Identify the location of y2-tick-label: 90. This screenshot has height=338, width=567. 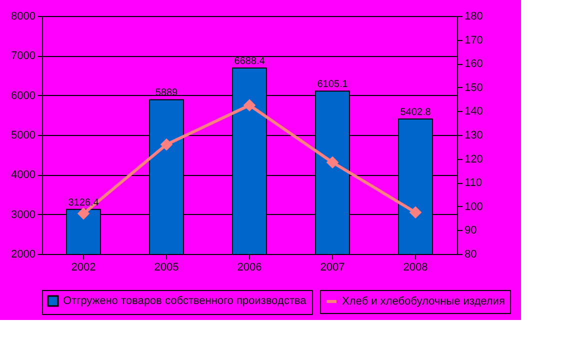
(470, 230).